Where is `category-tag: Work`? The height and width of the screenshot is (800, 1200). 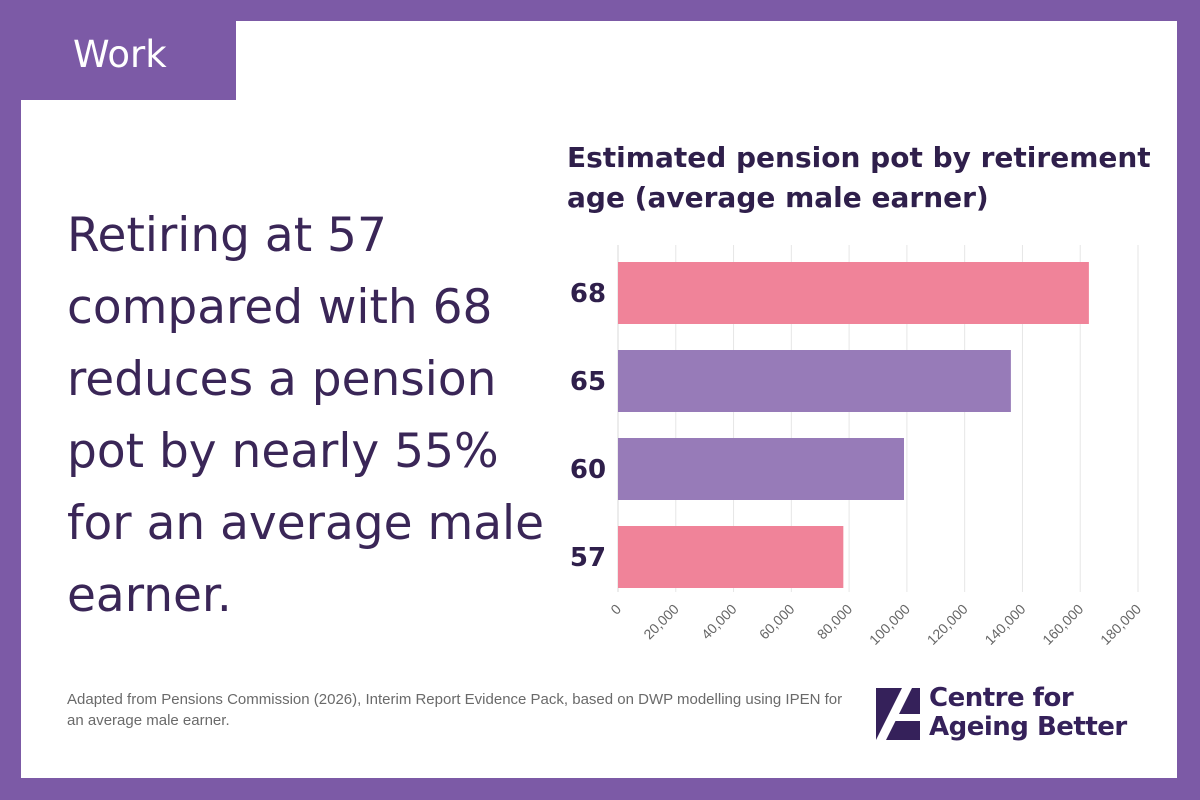
category-tag: Work is located at coordinates (128, 60).